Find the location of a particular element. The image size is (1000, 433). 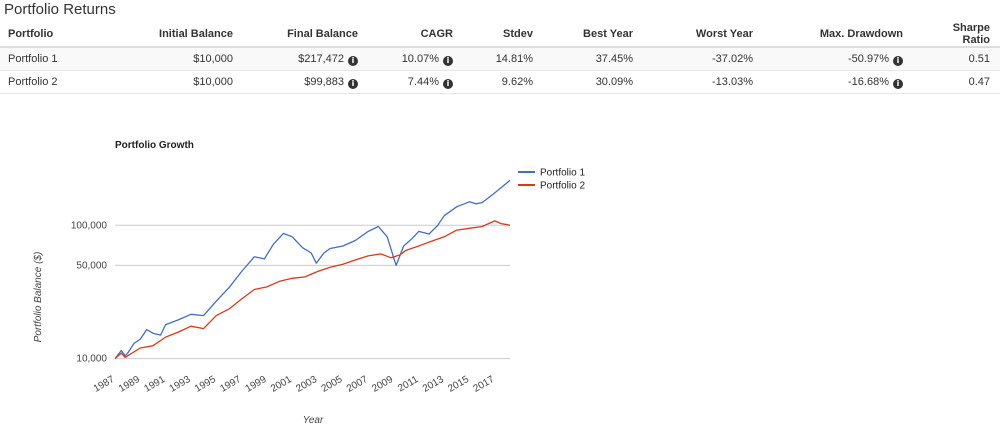

col-sharpe-ratio: Sharpe Ratio is located at coordinates (956, 35).